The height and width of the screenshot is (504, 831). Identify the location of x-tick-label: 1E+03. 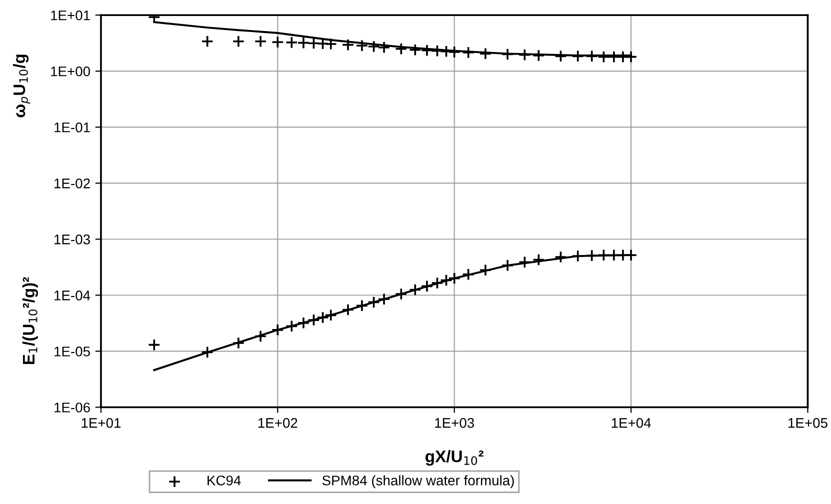
(454, 423).